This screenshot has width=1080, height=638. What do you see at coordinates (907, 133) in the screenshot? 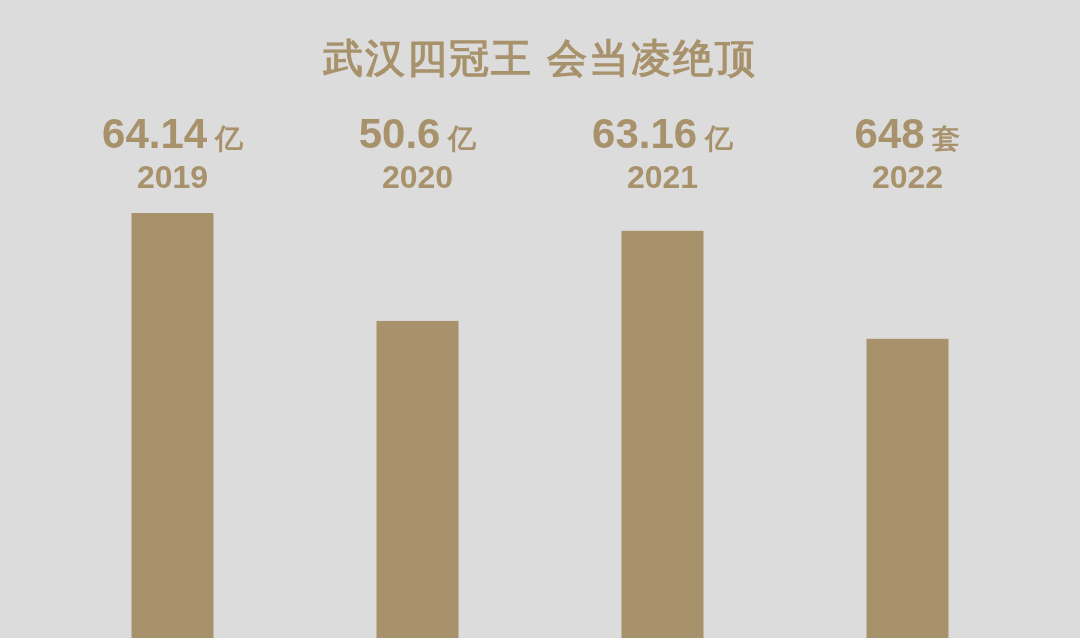
I see `text: 648 套` at bounding box center [907, 133].